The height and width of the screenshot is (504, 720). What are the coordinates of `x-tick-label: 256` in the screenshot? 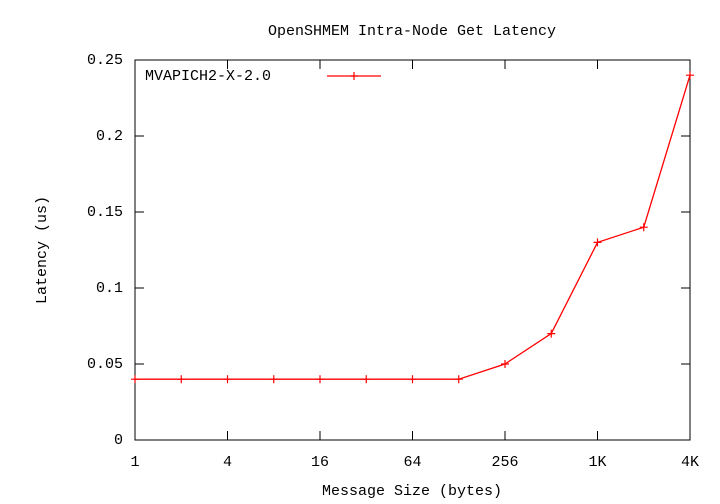 It's located at (504, 462).